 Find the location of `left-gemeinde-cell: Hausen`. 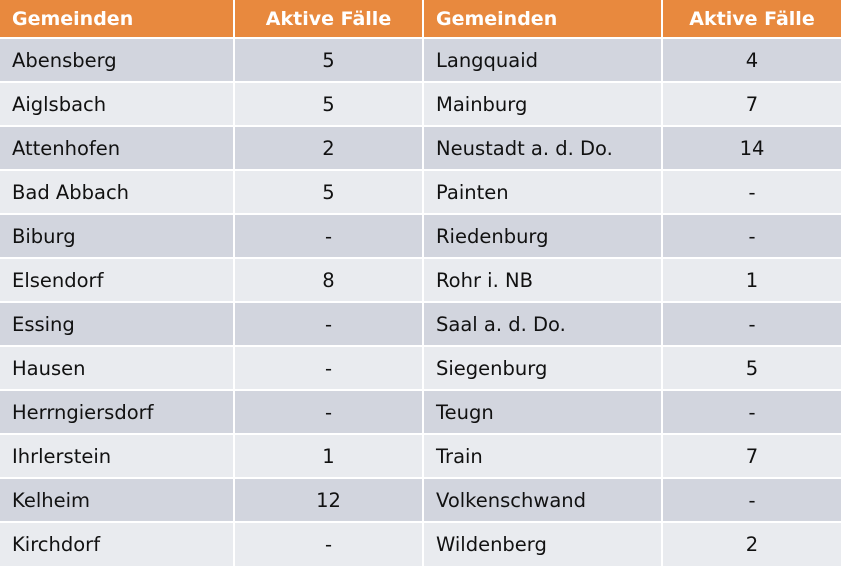

left-gemeinde-cell: Hausen is located at coordinates (117, 368).